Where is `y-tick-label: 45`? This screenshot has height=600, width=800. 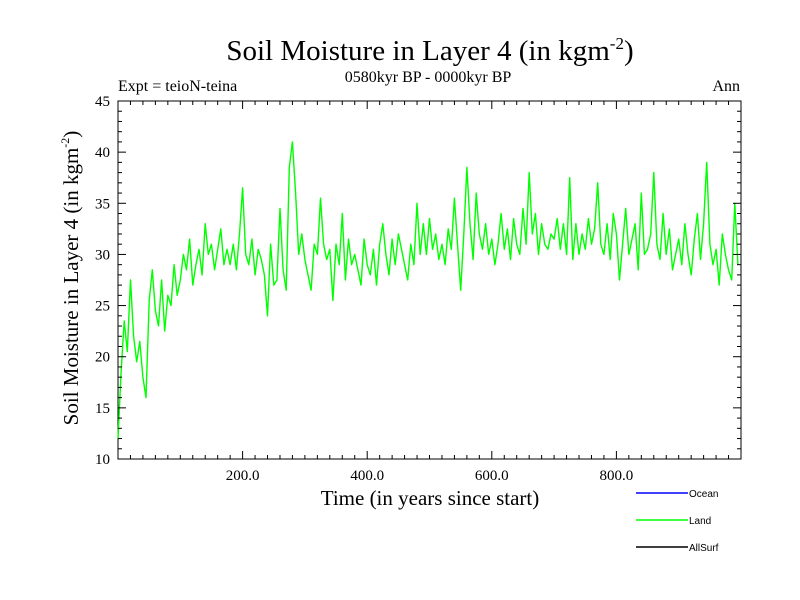
y-tick-label: 45 is located at coordinates (102, 102).